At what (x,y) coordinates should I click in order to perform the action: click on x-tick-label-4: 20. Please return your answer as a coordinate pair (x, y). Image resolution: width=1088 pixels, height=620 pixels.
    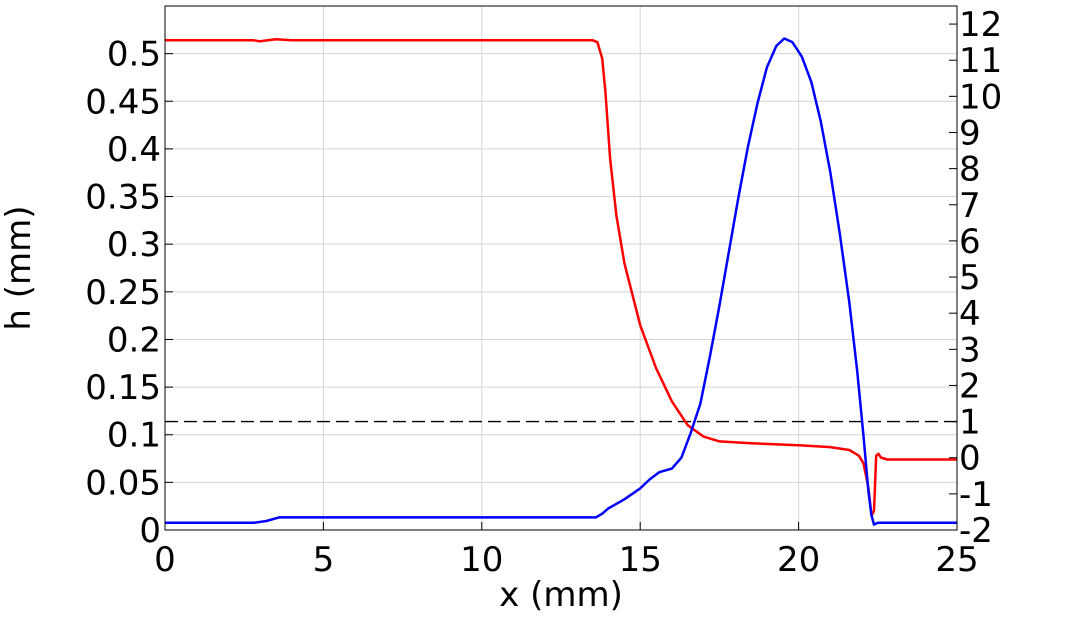
    Looking at the image, I should click on (798, 560).